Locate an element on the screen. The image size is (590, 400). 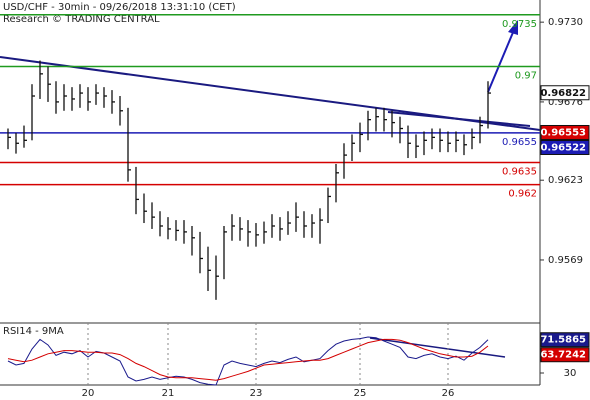
x-tick-label: 23 is located at coordinates (256, 393).